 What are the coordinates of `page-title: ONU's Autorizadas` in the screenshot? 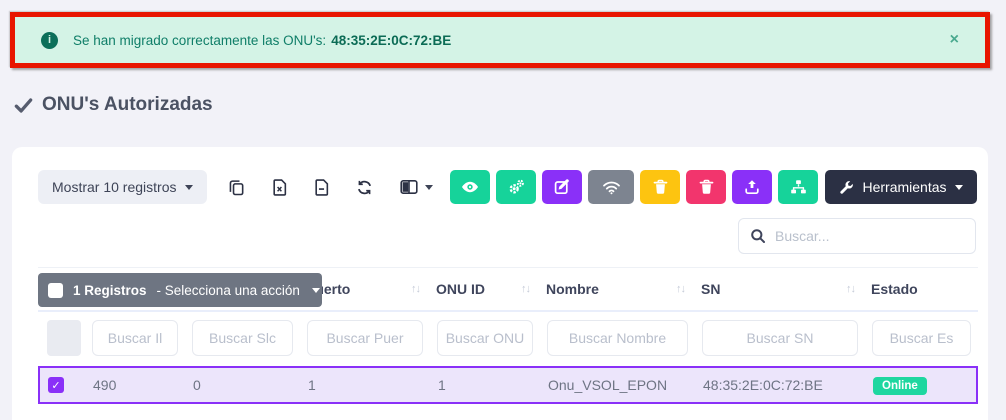 It's located at (113, 105).